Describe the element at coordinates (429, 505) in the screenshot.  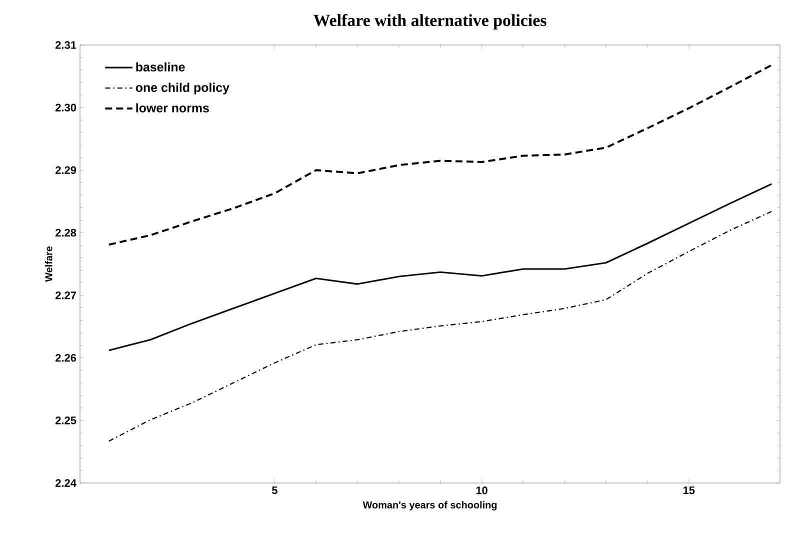
I see `x-axis-title: Woman's years of schooling` at that location.